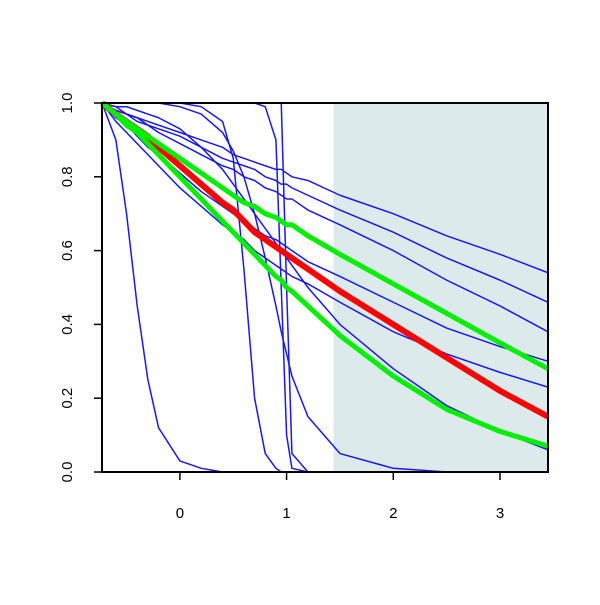 The image size is (600, 605). What do you see at coordinates (500, 513) in the screenshot?
I see `x-tick-label: 3` at bounding box center [500, 513].